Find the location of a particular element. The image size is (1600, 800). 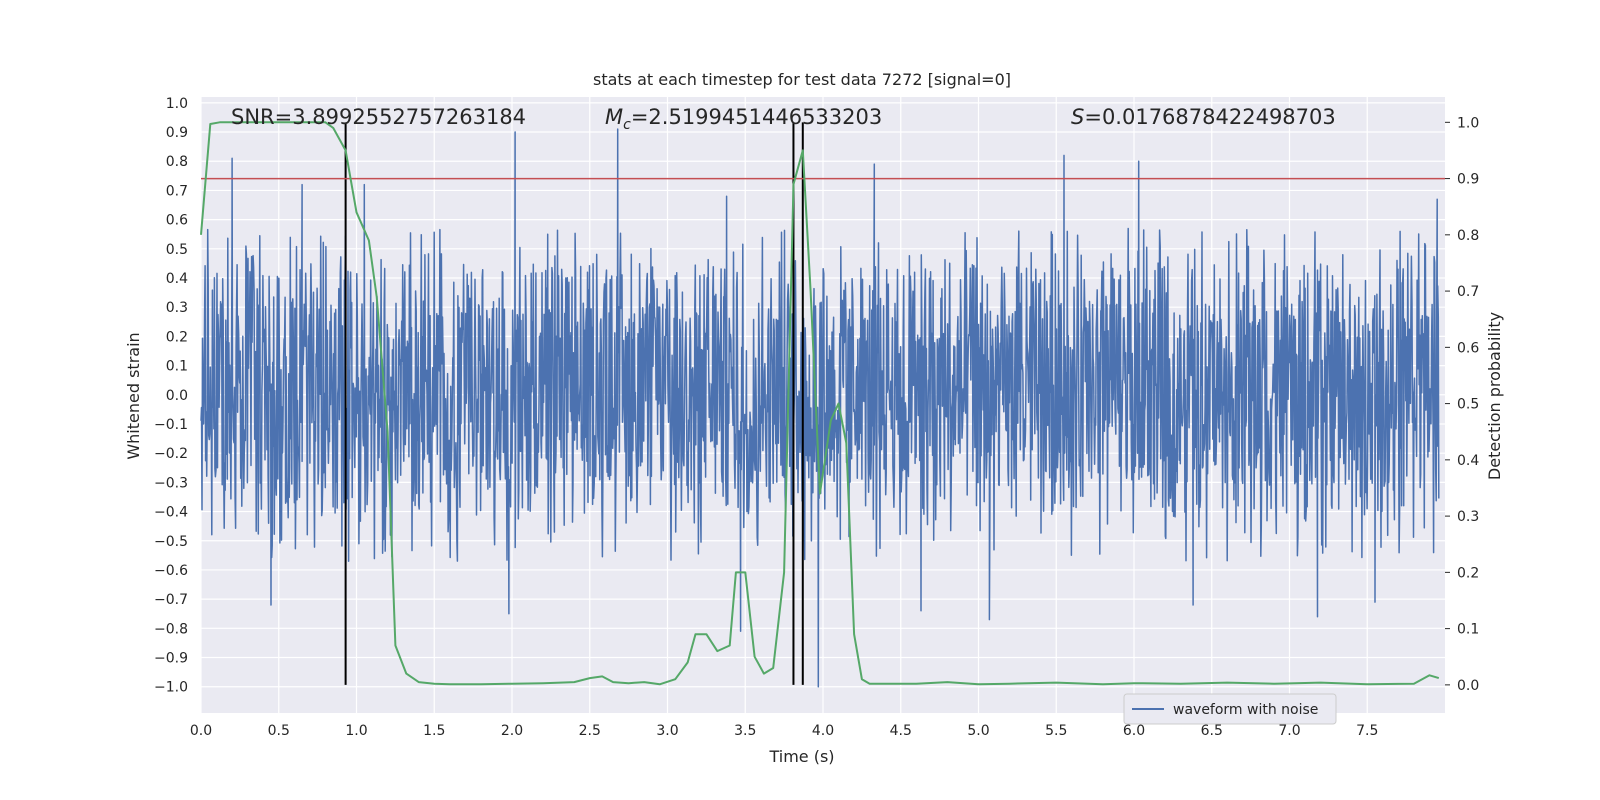

y-right-axis-label: Detection probability is located at coordinates (1494, 396).